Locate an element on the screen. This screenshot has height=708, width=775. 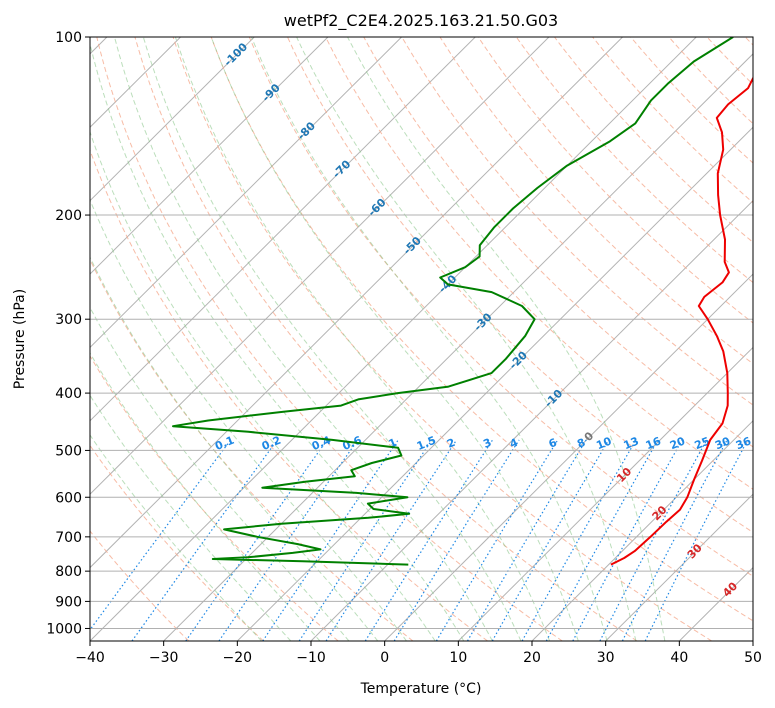
temperature-line is located at coordinates (681, 321).